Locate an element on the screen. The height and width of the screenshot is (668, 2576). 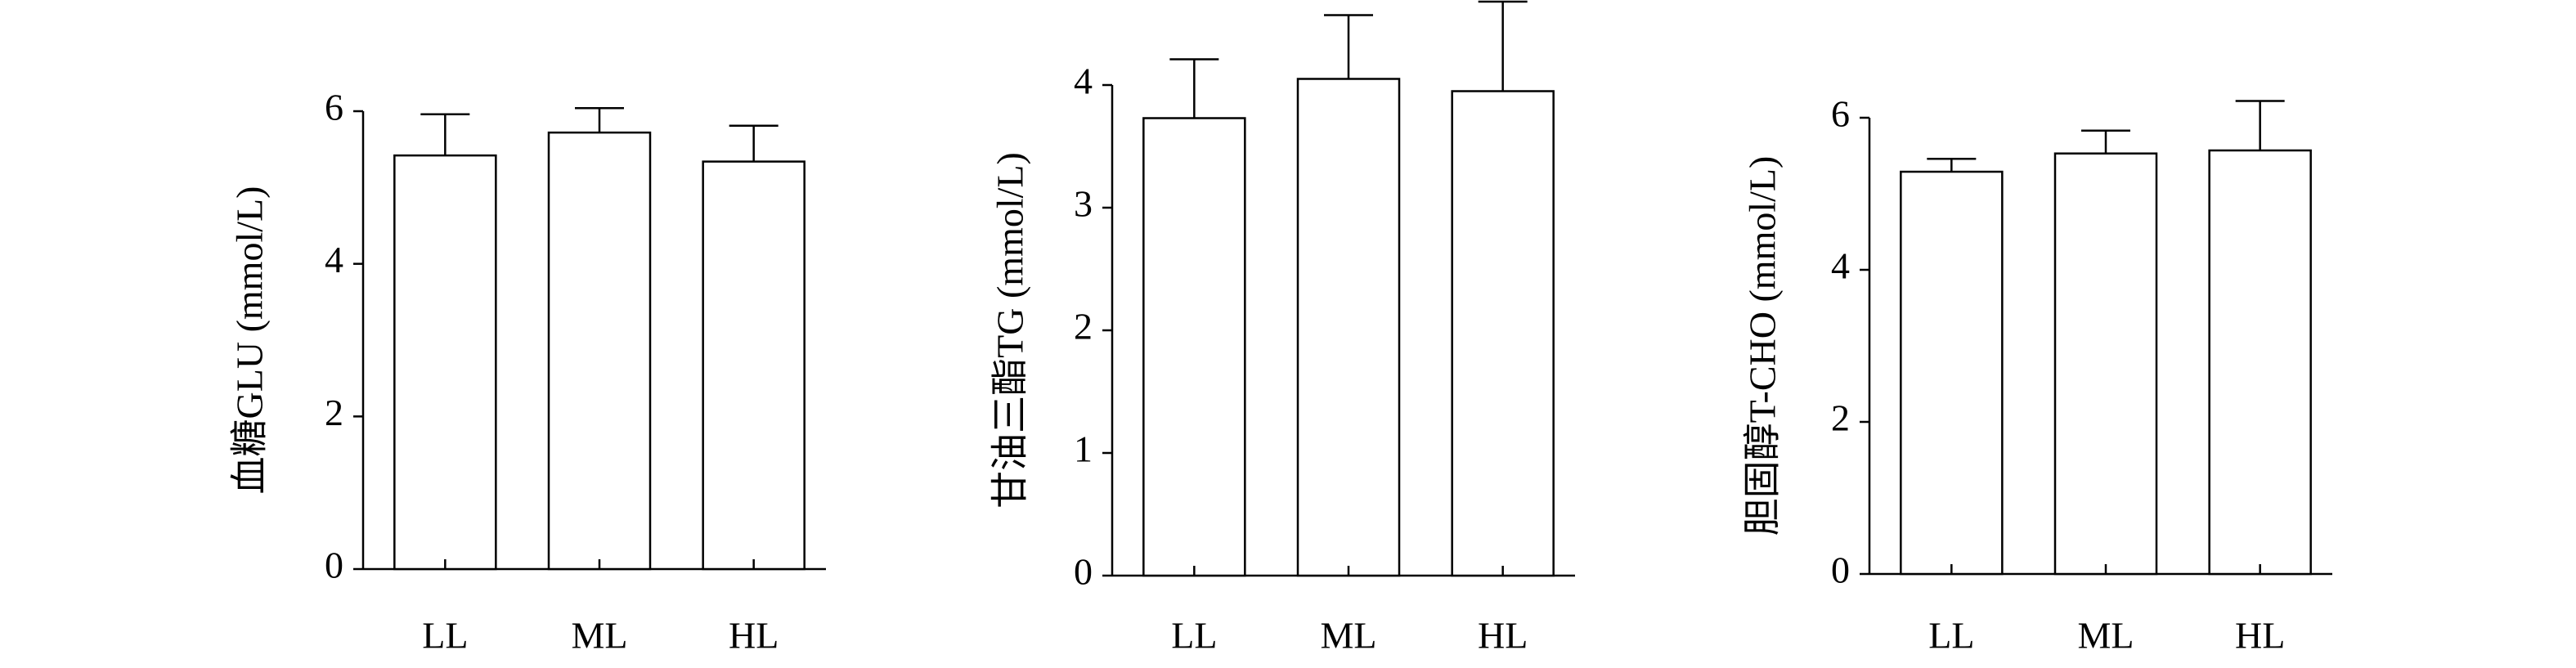
y-axis-label: 胆固醇T-CHO (mmol/L) is located at coordinates (1763, 346).